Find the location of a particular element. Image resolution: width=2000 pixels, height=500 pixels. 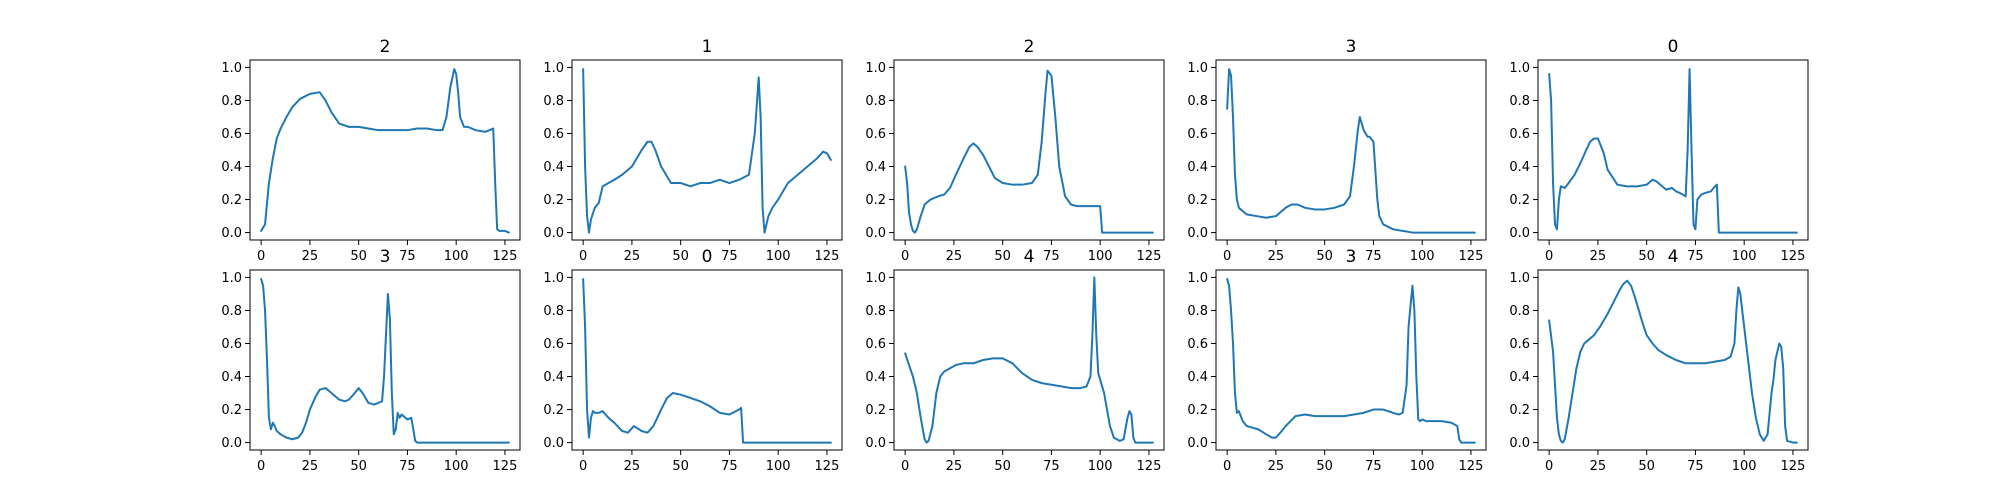

subplot-title: 2 is located at coordinates (385, 47).